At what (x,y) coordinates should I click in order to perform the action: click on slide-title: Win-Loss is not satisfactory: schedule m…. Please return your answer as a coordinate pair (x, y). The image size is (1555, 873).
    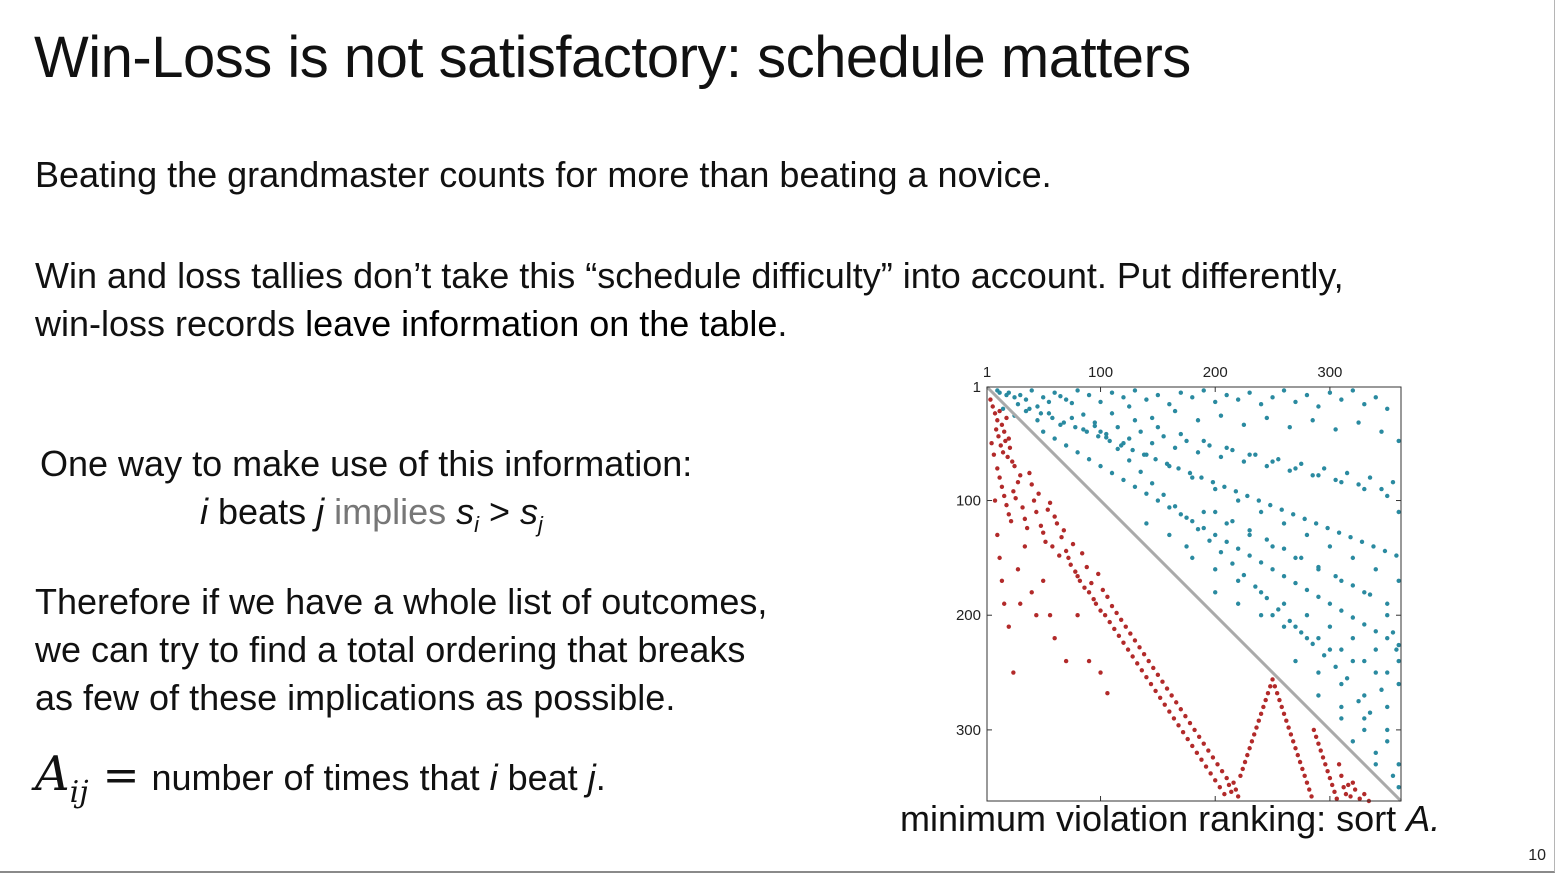
    Looking at the image, I should click on (612, 57).